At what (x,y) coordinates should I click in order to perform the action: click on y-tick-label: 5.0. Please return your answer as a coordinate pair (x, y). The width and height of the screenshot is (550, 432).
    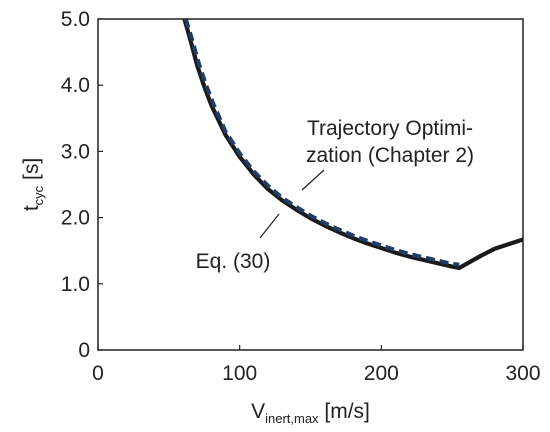
    Looking at the image, I should click on (75, 19).